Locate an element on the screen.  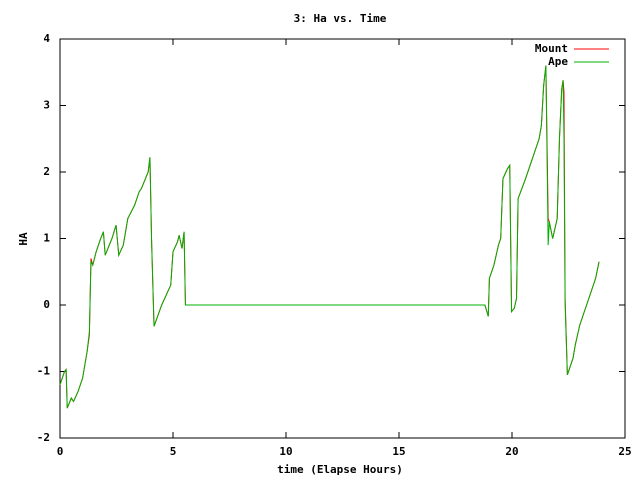
y-tick-label: 0 is located at coordinates (46, 304).